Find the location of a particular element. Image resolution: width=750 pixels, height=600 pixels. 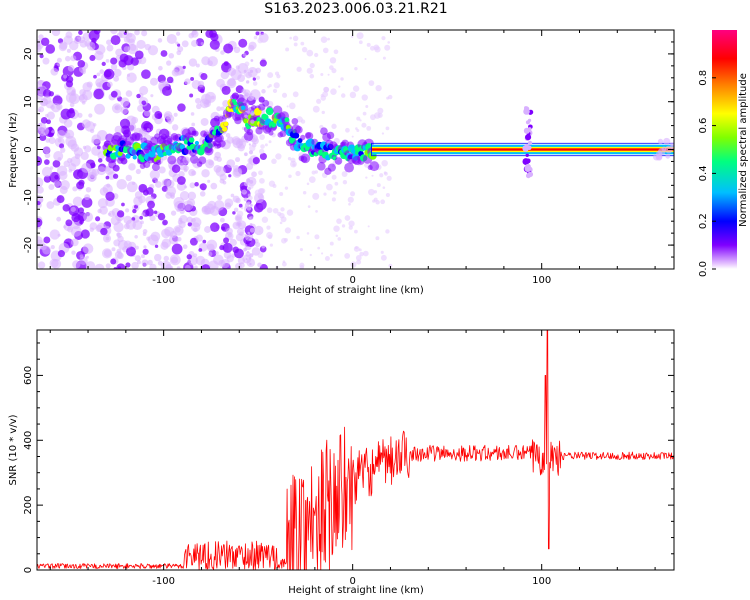

y-tick-label: -20 is located at coordinates (28, 245).